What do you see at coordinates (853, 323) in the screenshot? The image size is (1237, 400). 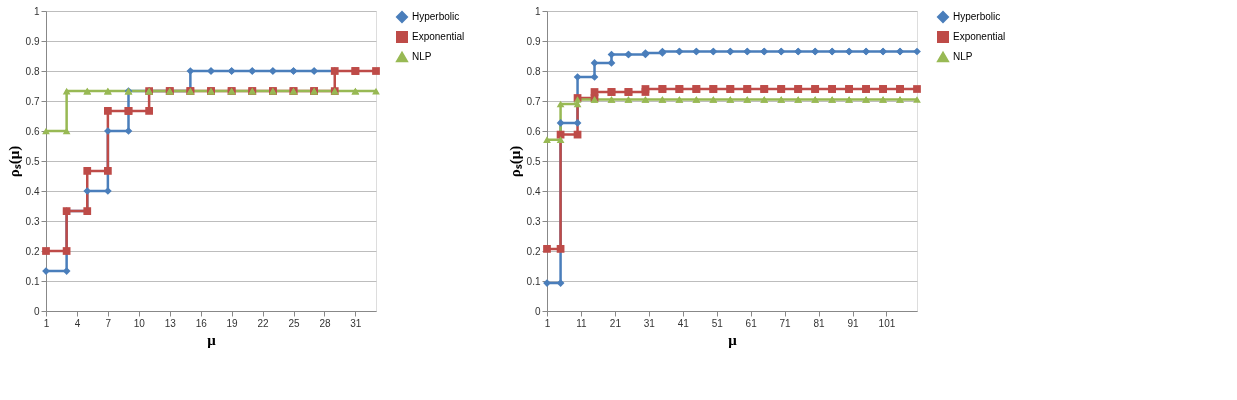 I see `x-tick-label: 91` at bounding box center [853, 323].